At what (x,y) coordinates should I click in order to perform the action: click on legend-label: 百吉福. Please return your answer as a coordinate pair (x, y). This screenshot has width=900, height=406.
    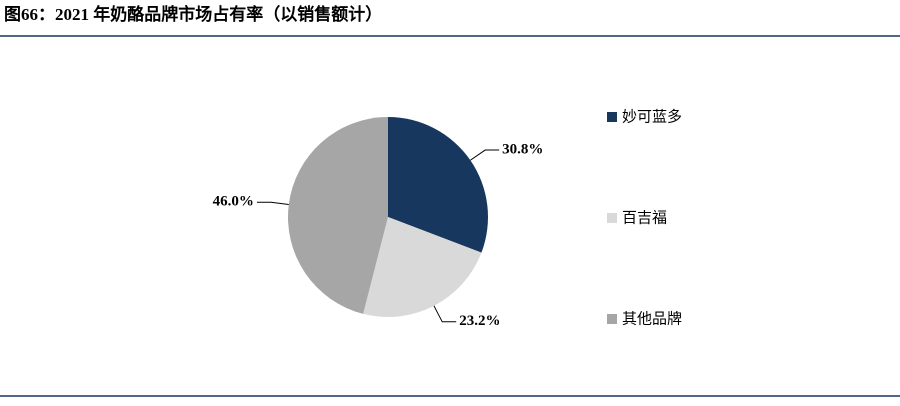
    Looking at the image, I should click on (644, 218).